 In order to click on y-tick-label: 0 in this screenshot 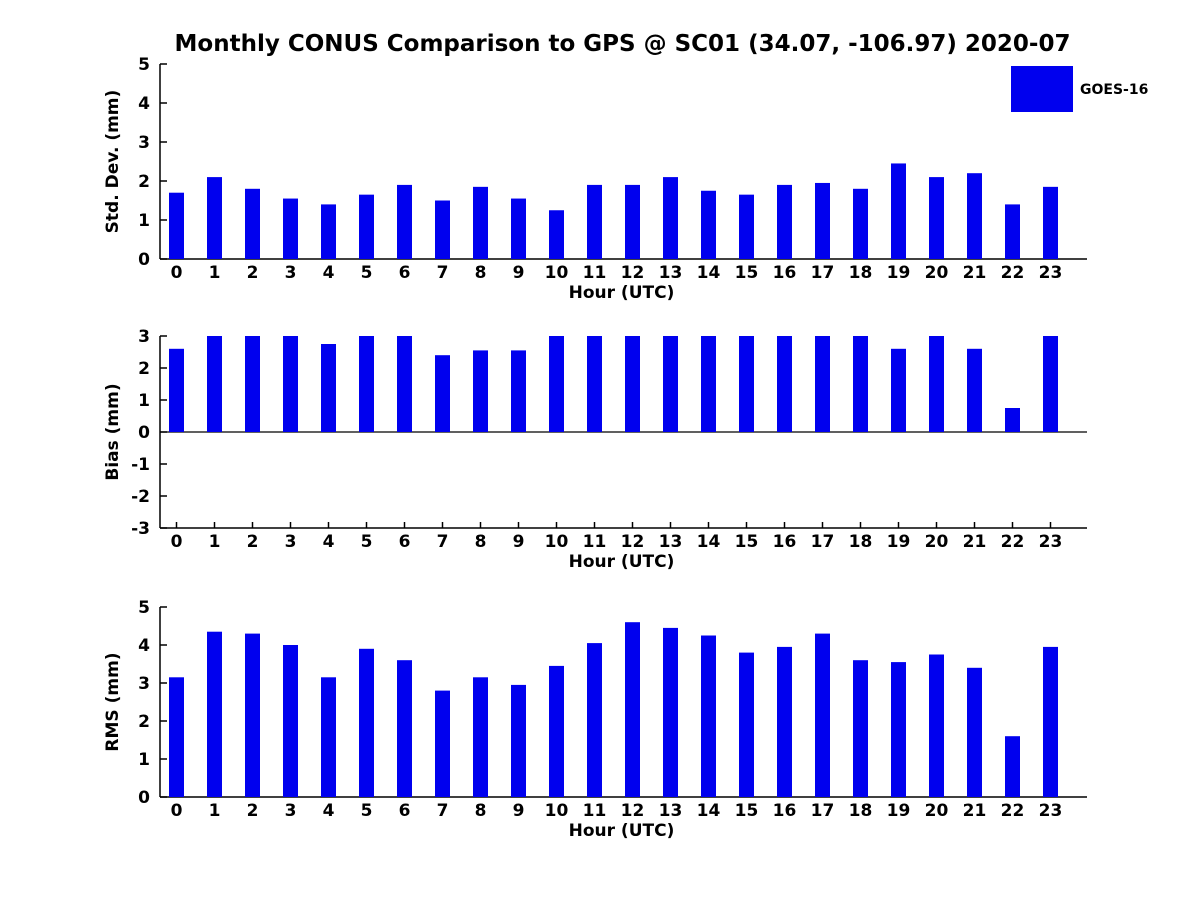, I will do `click(144, 433)`.